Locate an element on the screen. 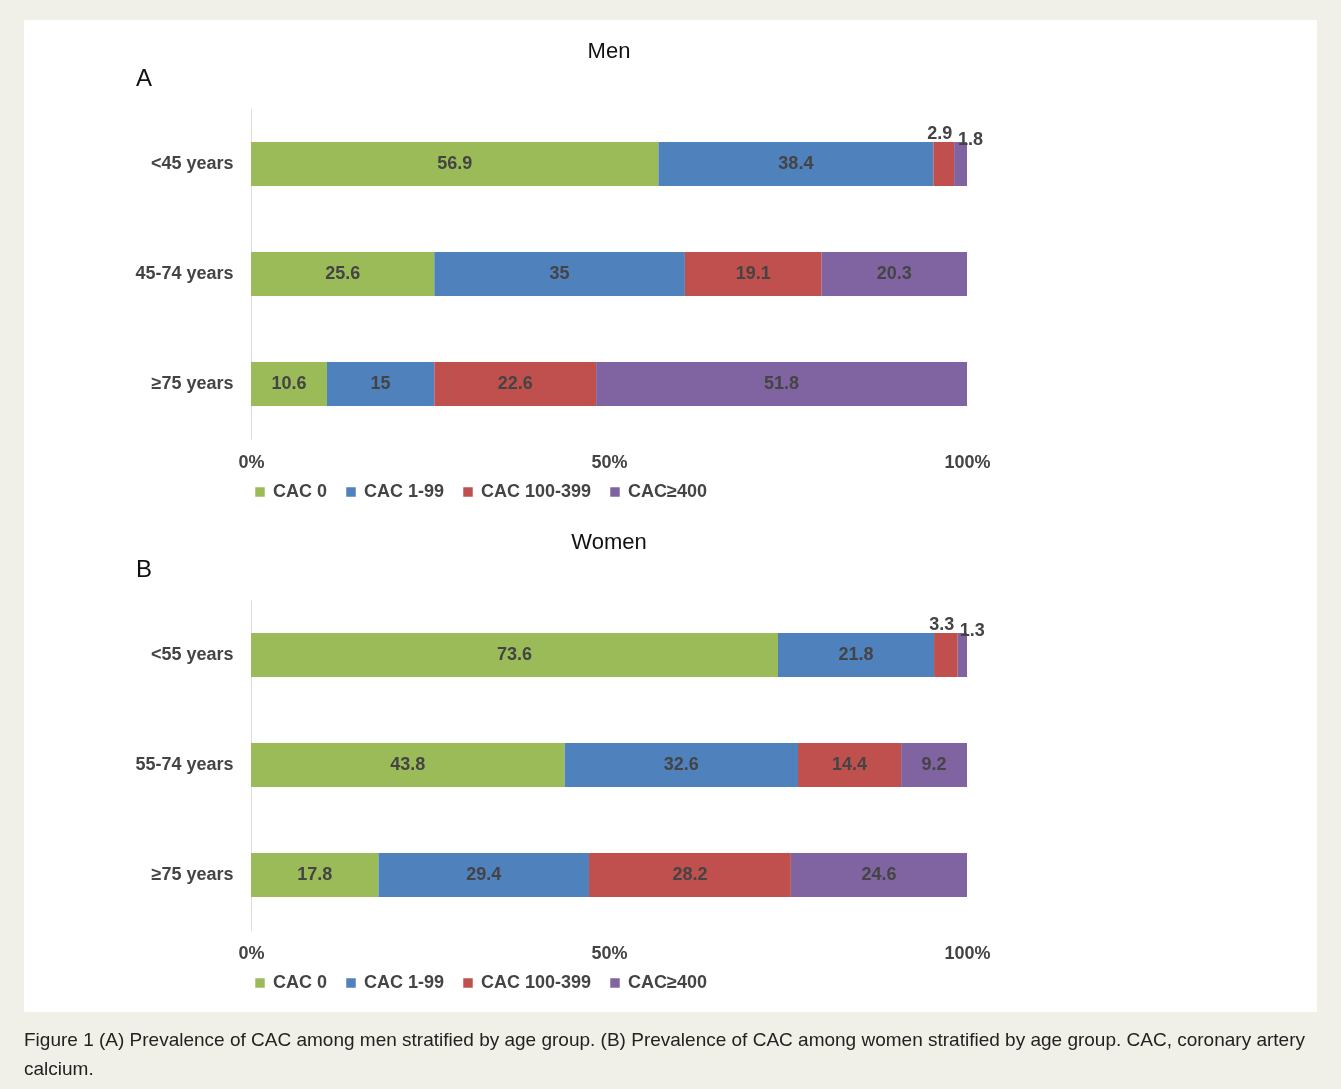 The width and height of the screenshot is (1341, 1089). y-tick-label: 55-74 years is located at coordinates (184, 764).